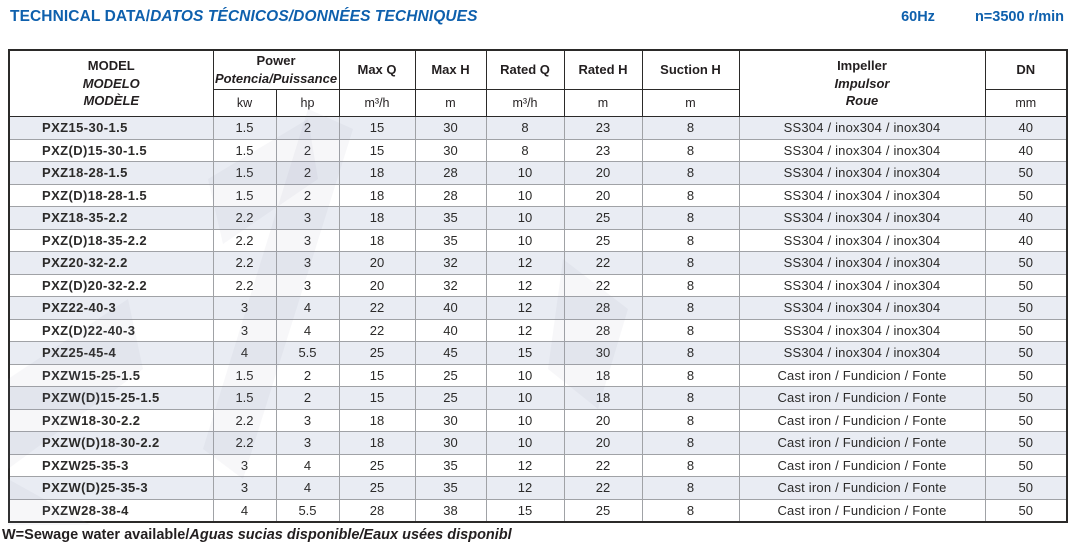 This screenshot has width=1074, height=560. What do you see at coordinates (603, 128) in the screenshot?
I see `cell-rated-h: 23` at bounding box center [603, 128].